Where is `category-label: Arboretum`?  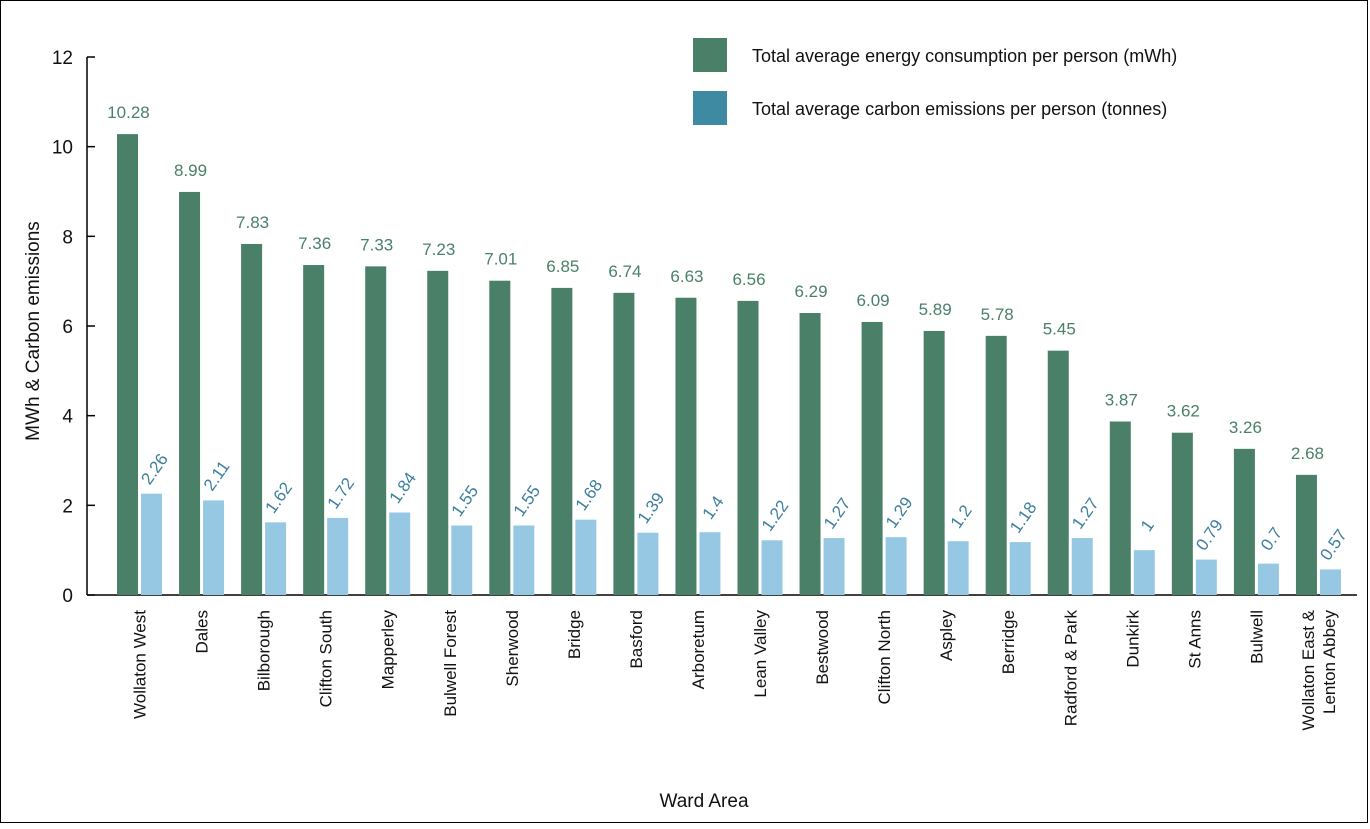
category-label: Arboretum is located at coordinates (698, 649).